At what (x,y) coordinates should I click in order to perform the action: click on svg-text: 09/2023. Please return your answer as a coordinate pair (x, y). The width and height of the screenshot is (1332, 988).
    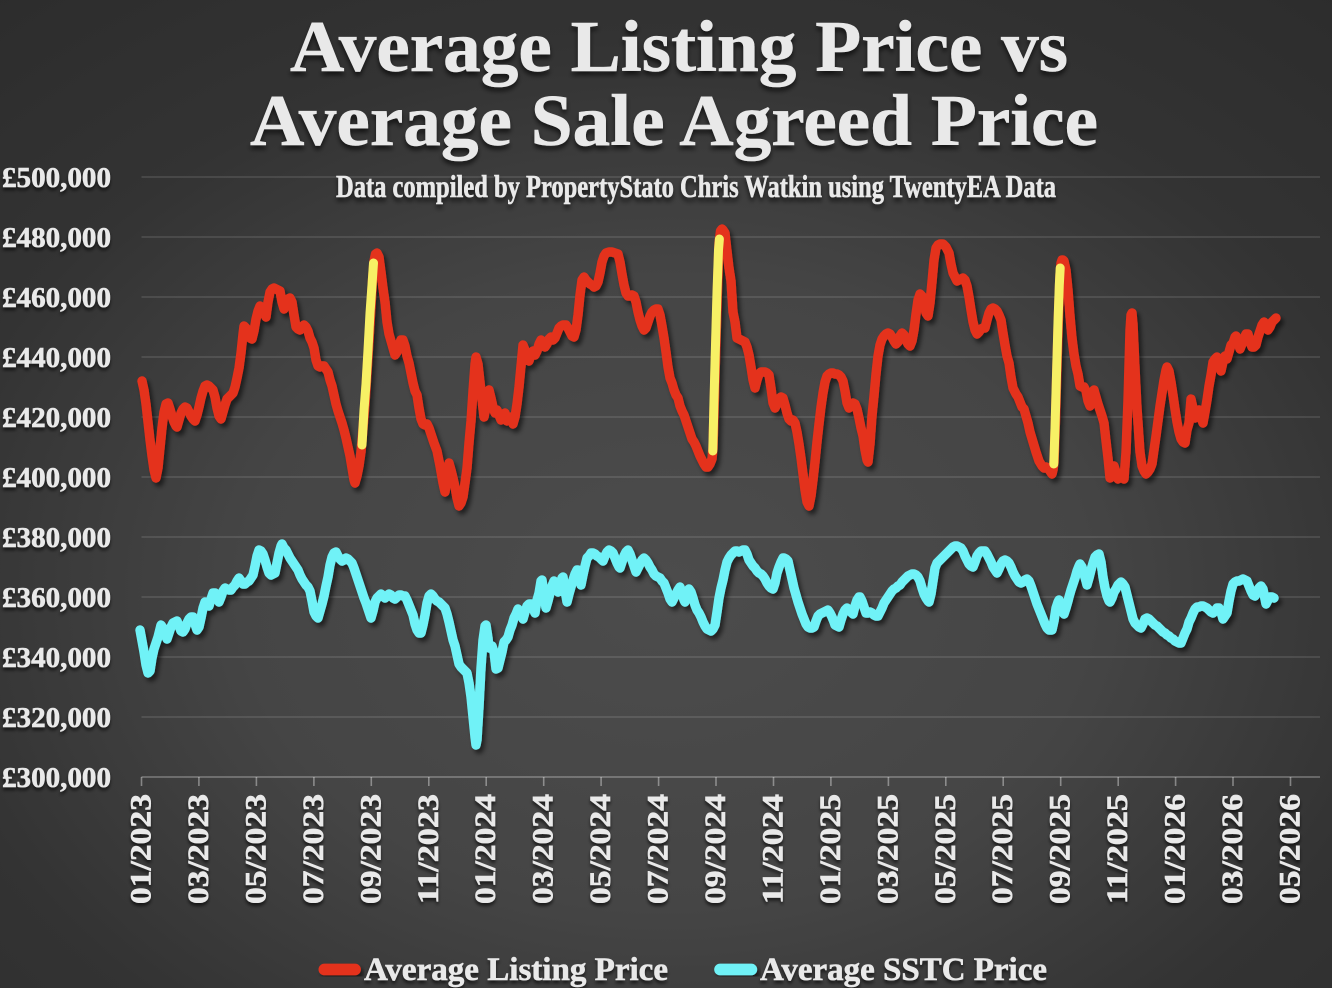
    Looking at the image, I should click on (370, 849).